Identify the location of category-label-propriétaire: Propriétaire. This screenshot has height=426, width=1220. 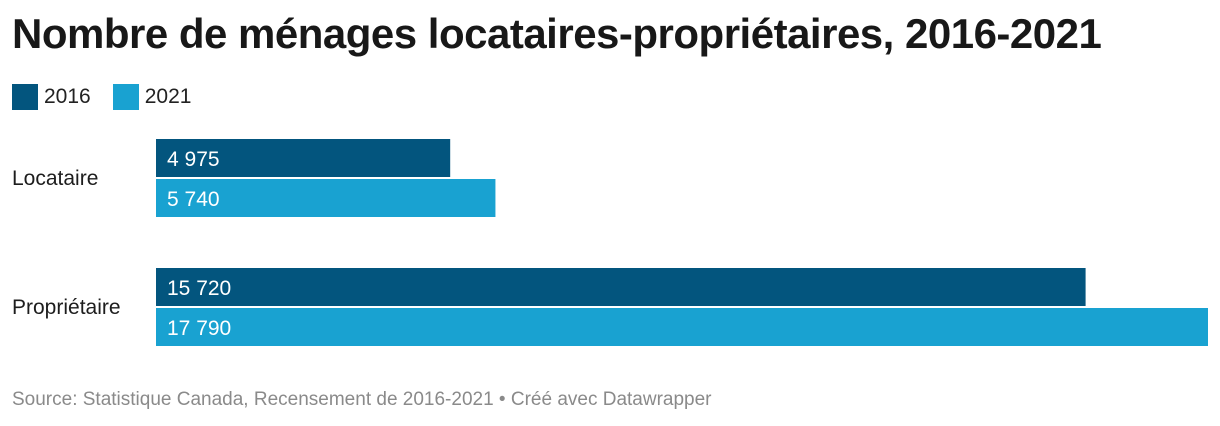
(66, 307).